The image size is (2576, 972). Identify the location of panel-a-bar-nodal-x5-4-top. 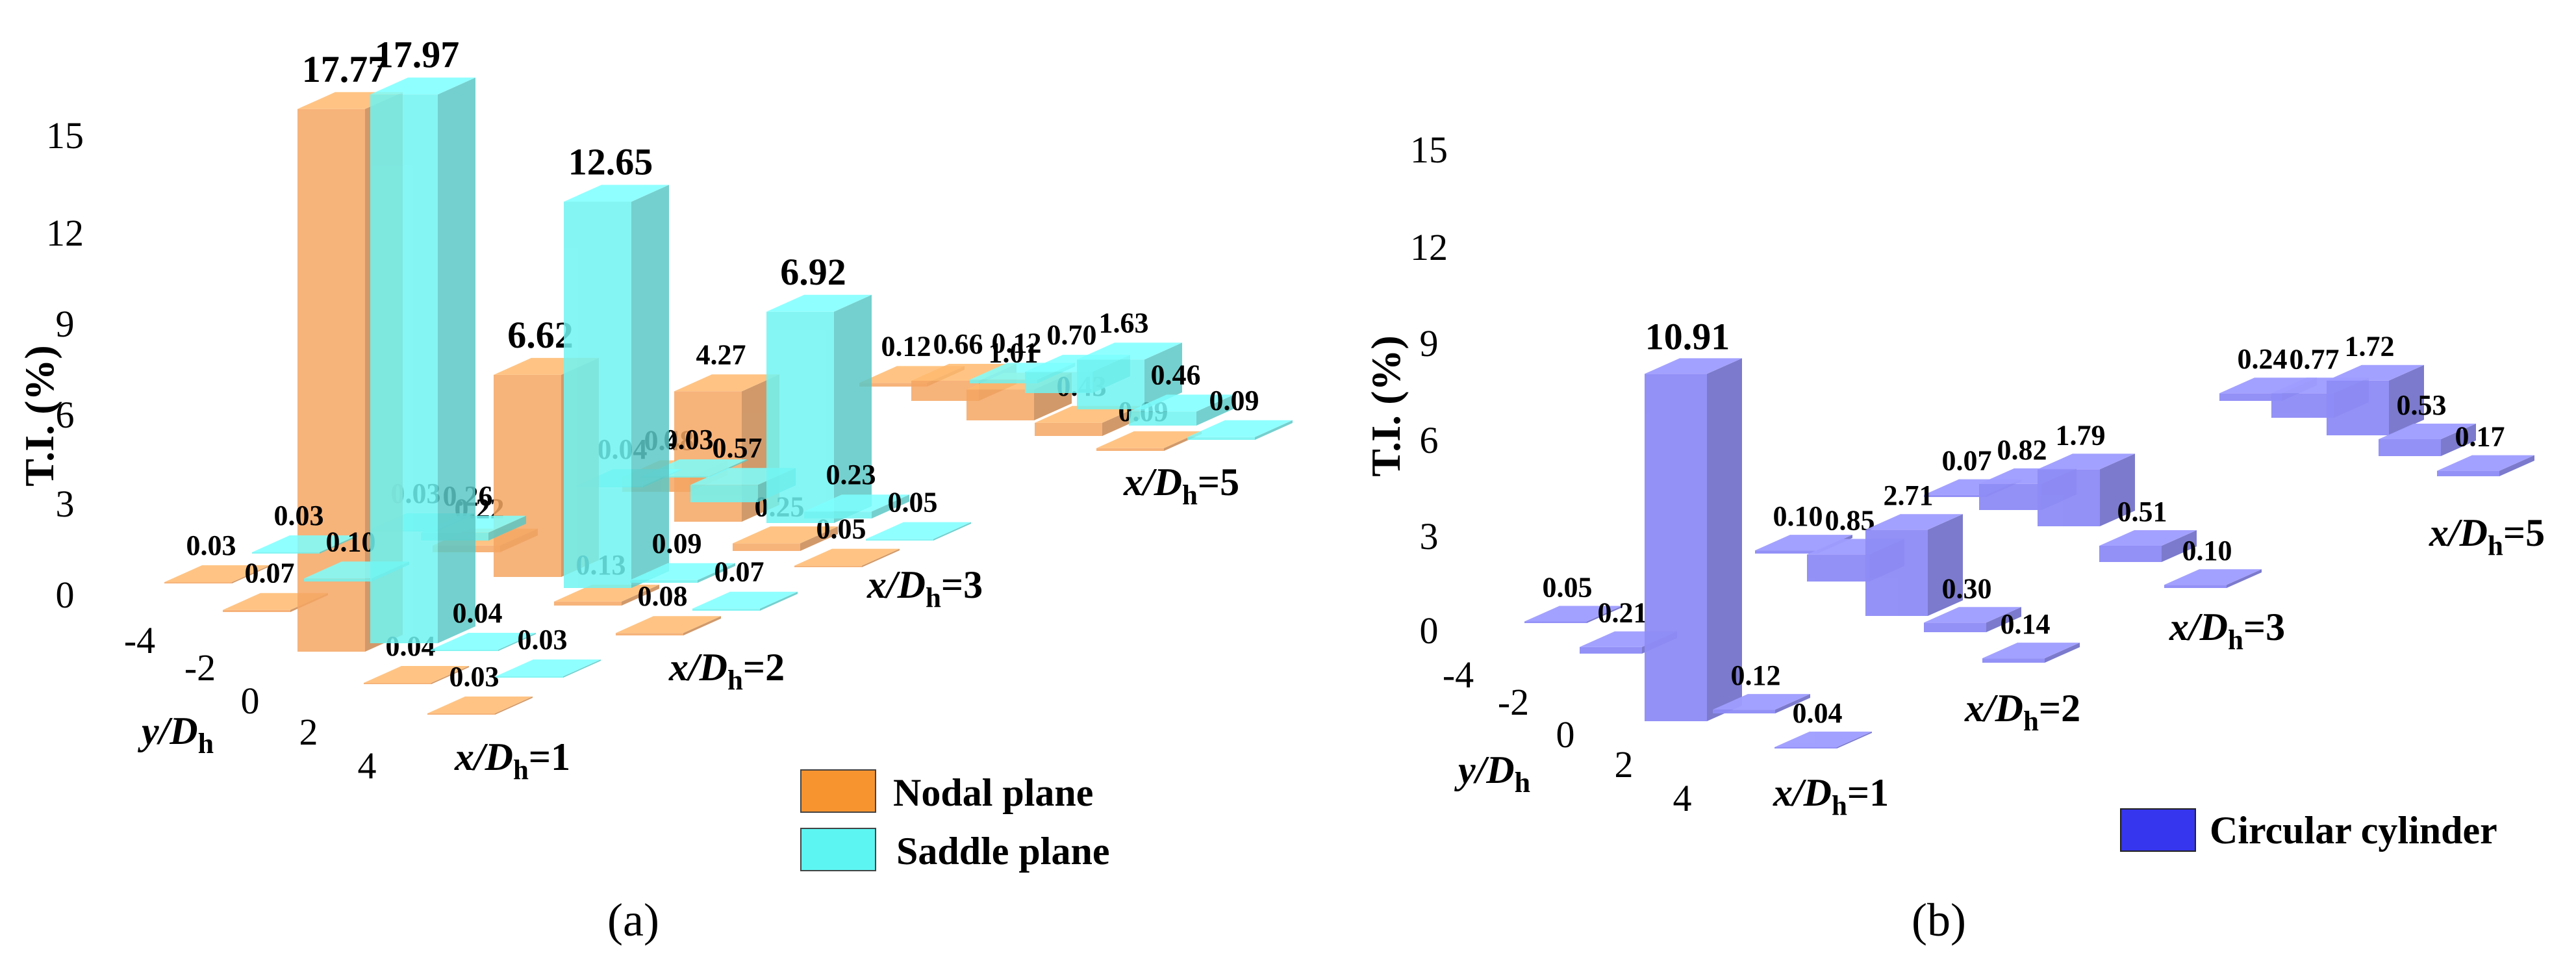
(1149, 440).